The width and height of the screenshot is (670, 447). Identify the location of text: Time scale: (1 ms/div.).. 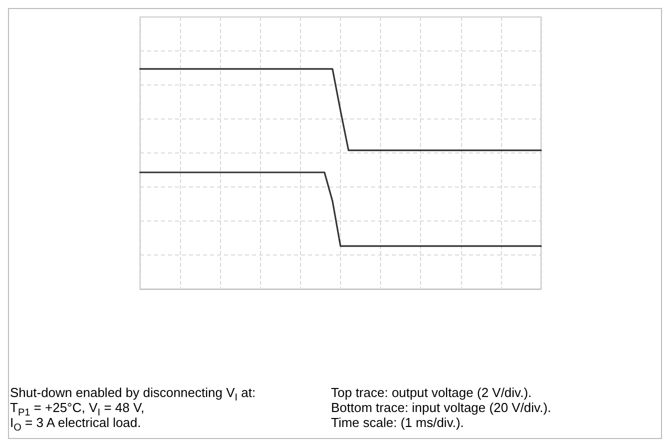
(398, 422).